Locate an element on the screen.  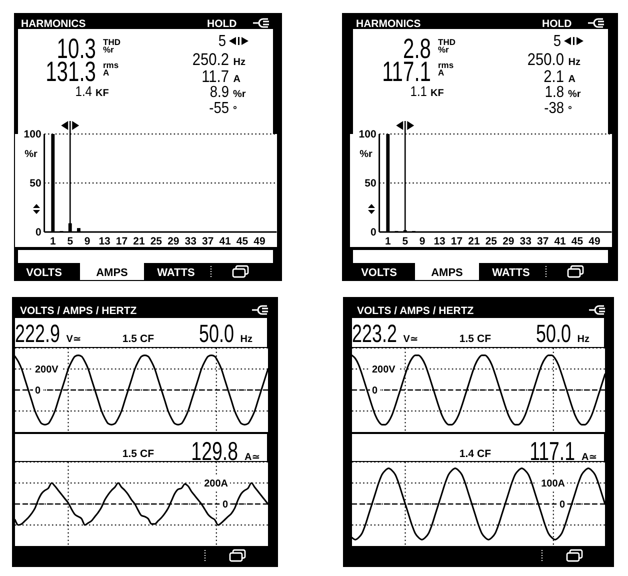
y-tick-label: 200A is located at coordinates (216, 484).